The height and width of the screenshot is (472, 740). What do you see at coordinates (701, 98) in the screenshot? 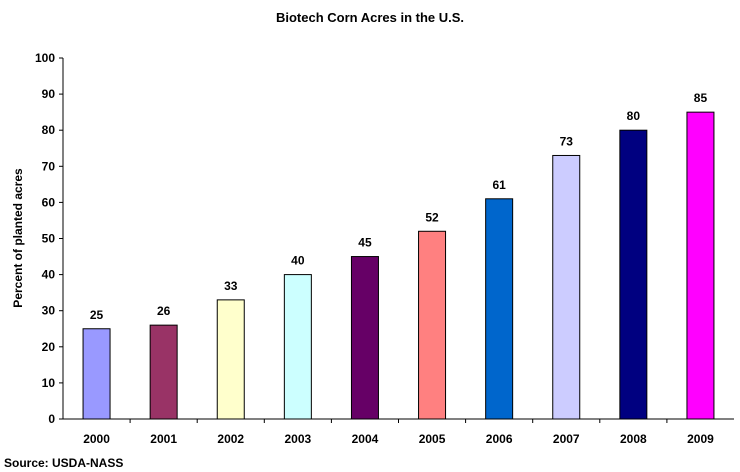
I see `data-label-2009: 85` at bounding box center [701, 98].